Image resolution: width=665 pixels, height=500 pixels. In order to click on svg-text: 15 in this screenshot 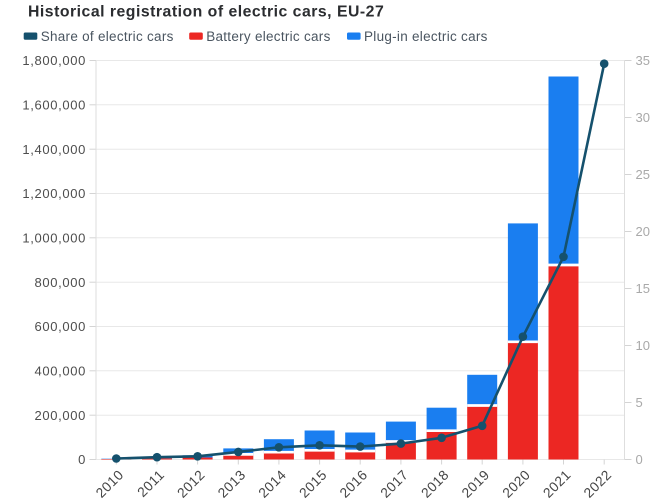, I will do `click(643, 288)`.